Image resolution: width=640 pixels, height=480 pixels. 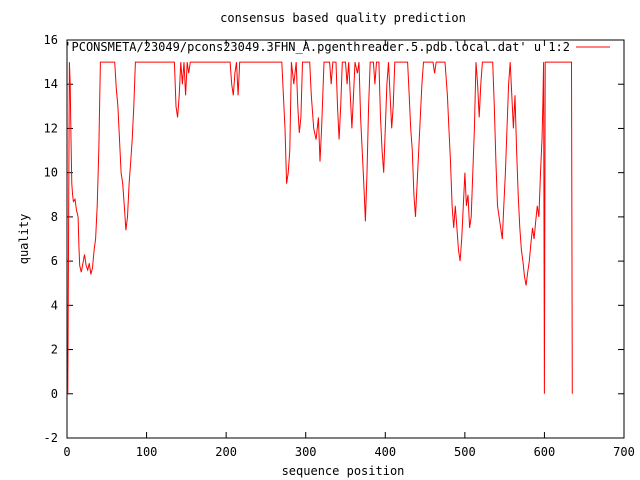 I want to click on y-axis-label: quality, so click(x=24, y=239).